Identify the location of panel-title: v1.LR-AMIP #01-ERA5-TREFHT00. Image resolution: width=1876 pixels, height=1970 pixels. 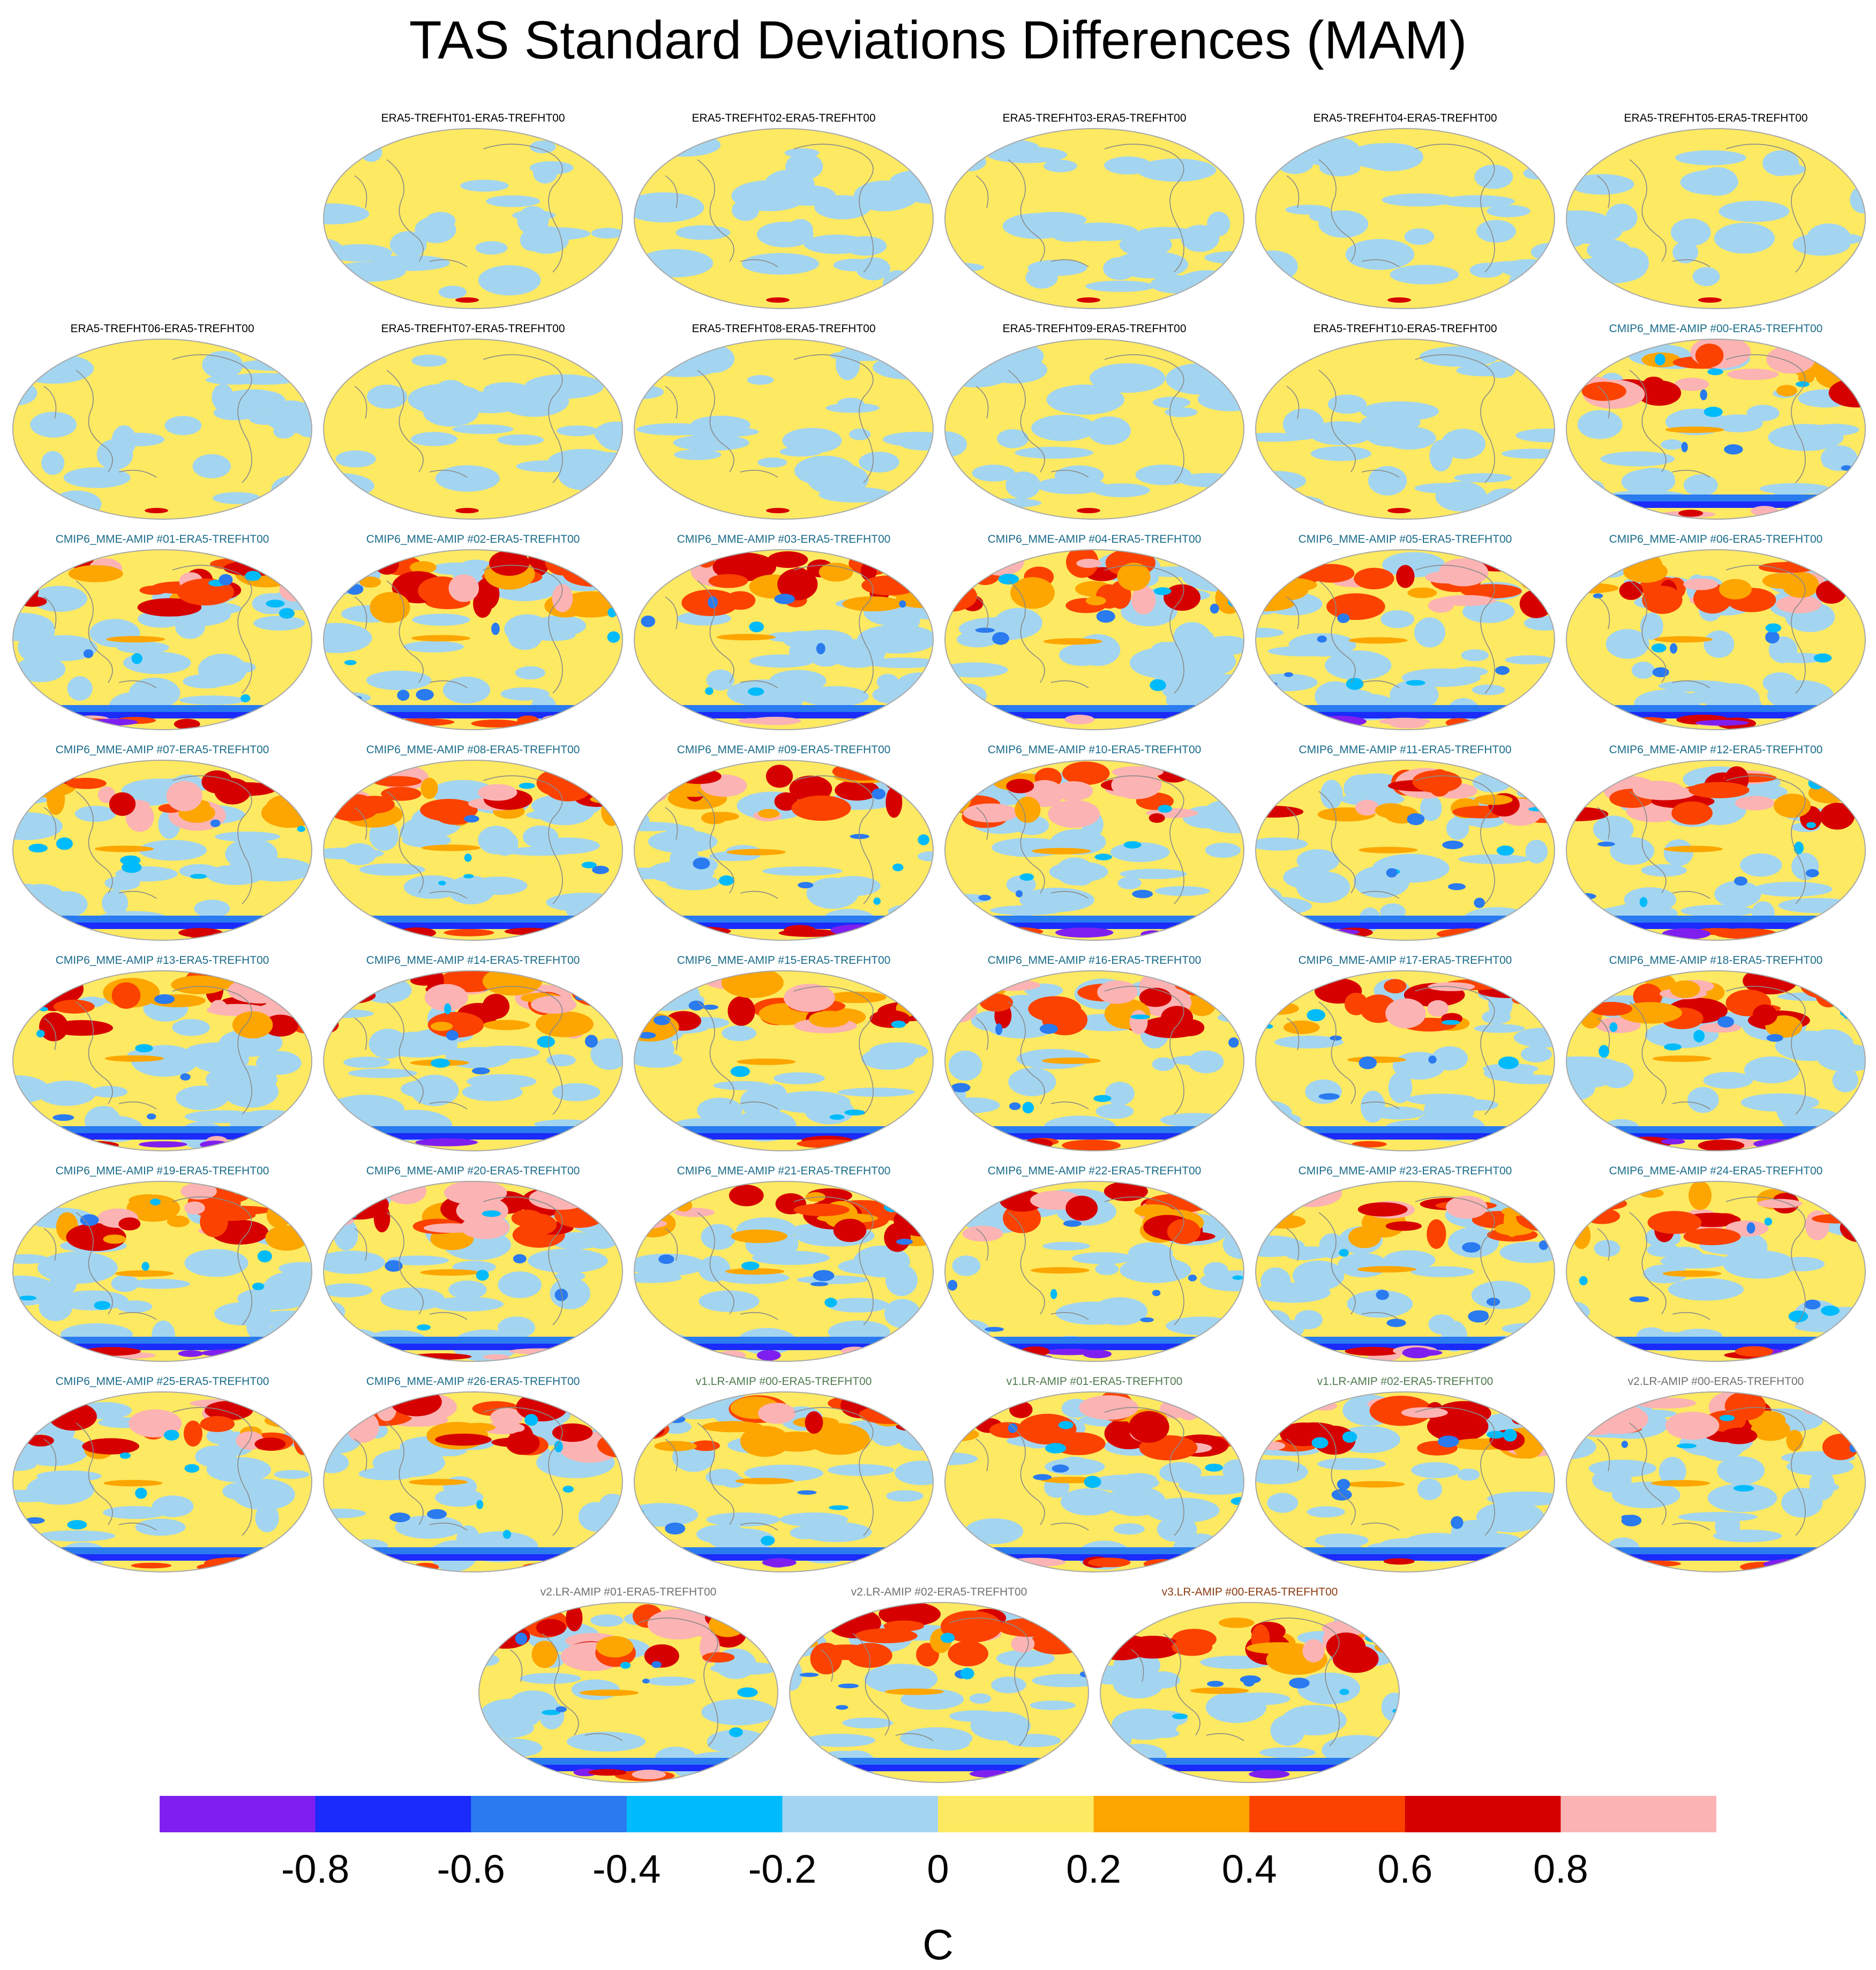
(1094, 1381).